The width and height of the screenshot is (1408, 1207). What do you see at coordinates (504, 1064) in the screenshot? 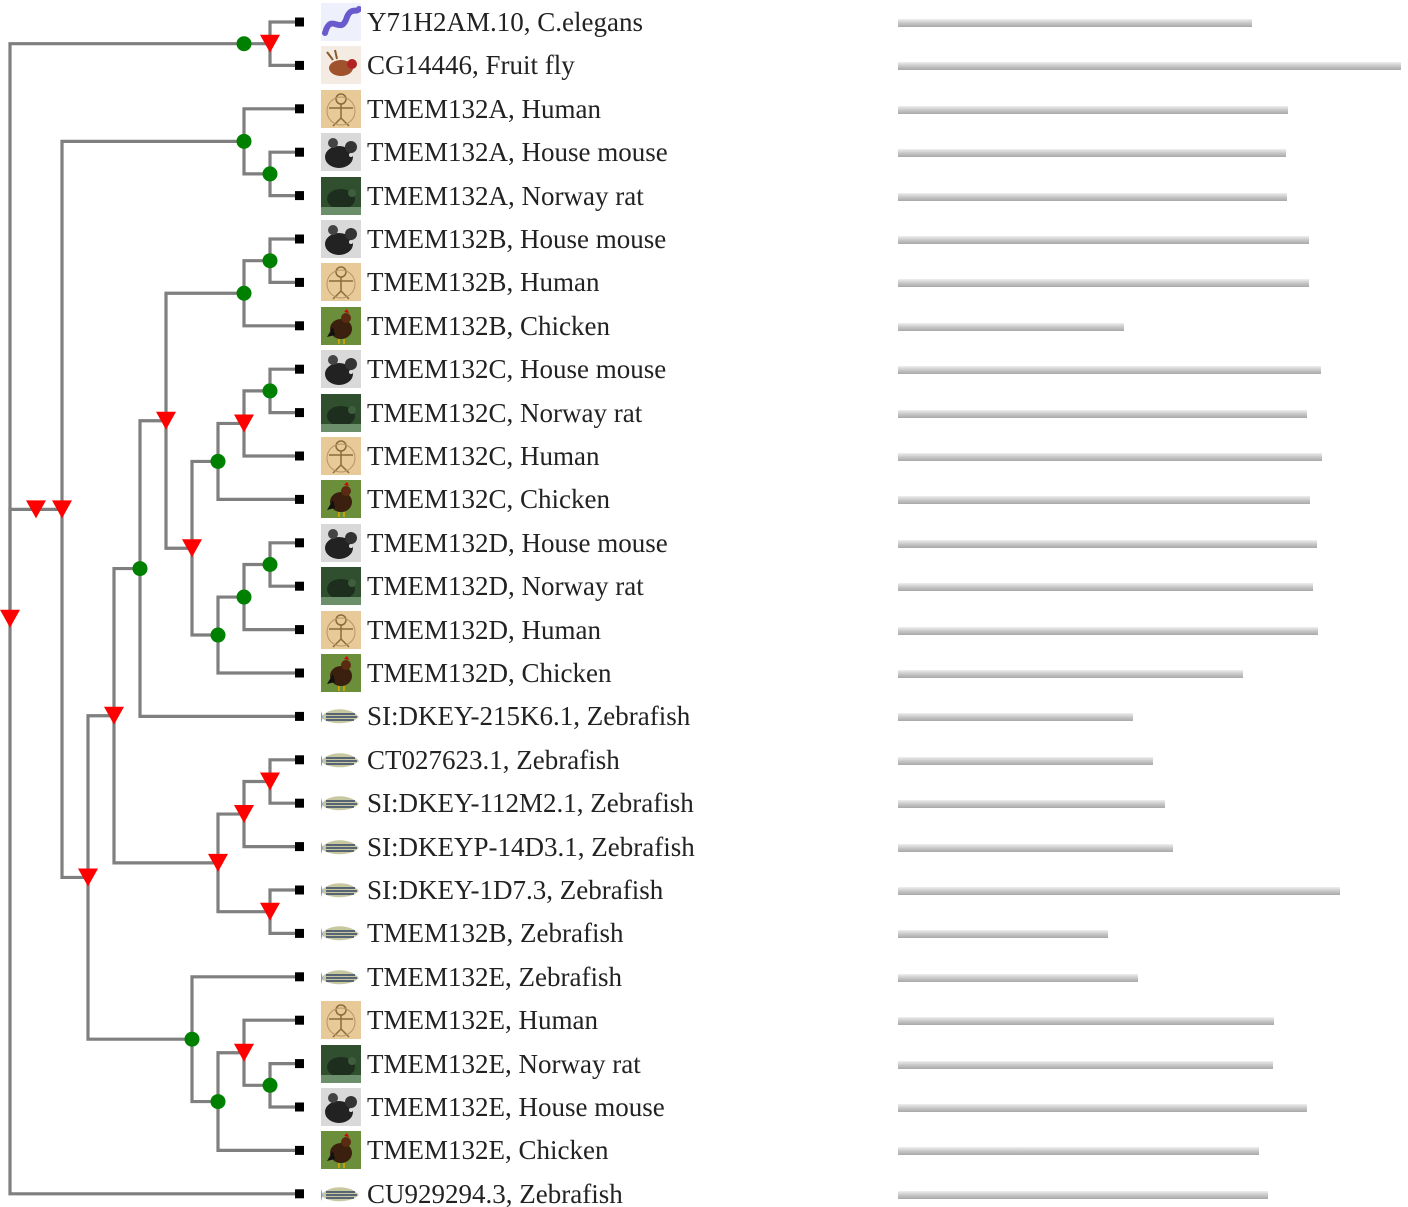
I see `leaf-label: TMEM132E, Norway rat` at bounding box center [504, 1064].